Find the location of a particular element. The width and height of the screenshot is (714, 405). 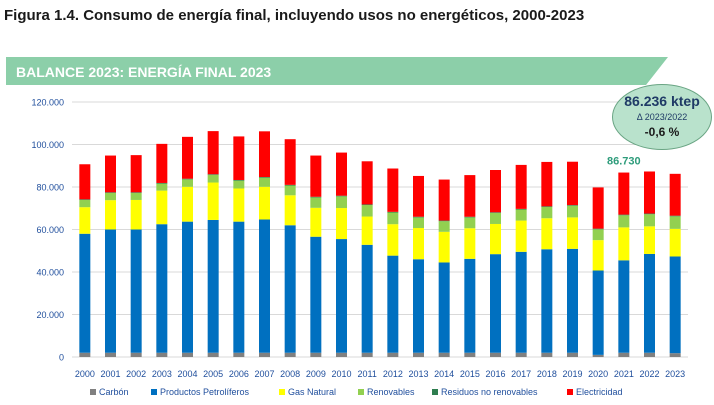

y-tick-label: 0 is located at coordinates (61, 358).